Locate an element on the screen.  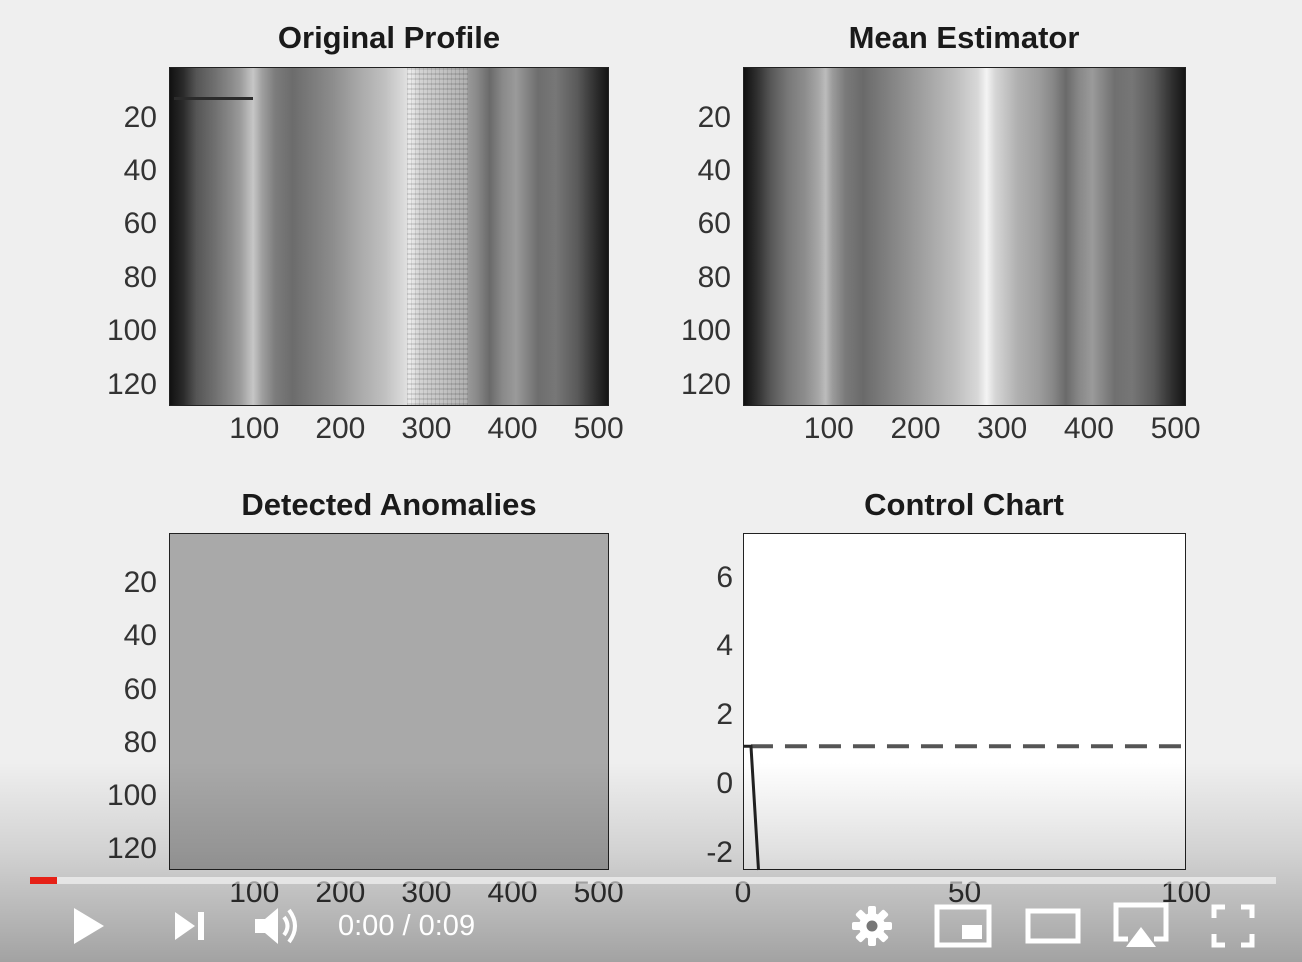
time-current: 0:00 is located at coordinates (366, 926).